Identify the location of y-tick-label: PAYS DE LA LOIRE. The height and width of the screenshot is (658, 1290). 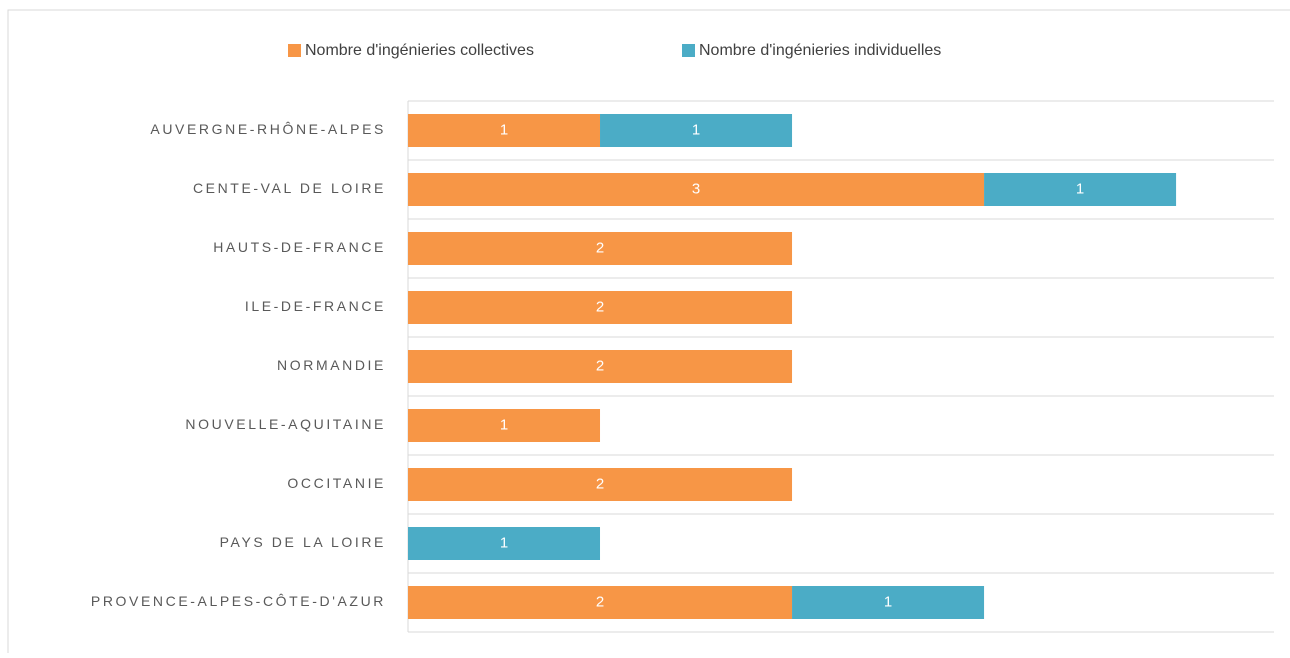
(303, 542).